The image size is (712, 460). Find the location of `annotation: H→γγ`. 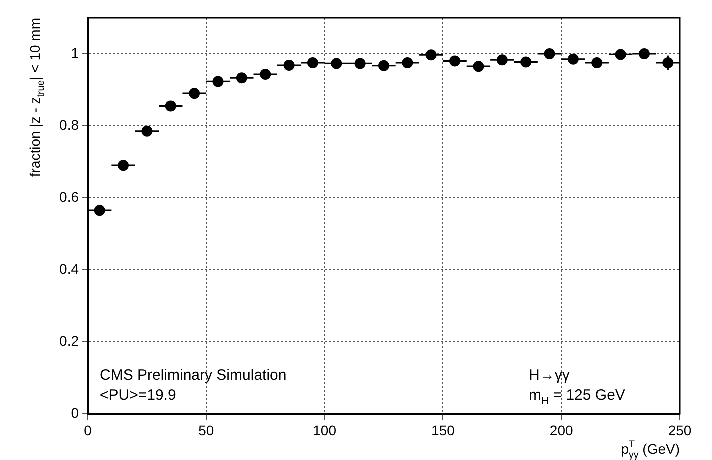

annotation: H→γγ is located at coordinates (549, 375).